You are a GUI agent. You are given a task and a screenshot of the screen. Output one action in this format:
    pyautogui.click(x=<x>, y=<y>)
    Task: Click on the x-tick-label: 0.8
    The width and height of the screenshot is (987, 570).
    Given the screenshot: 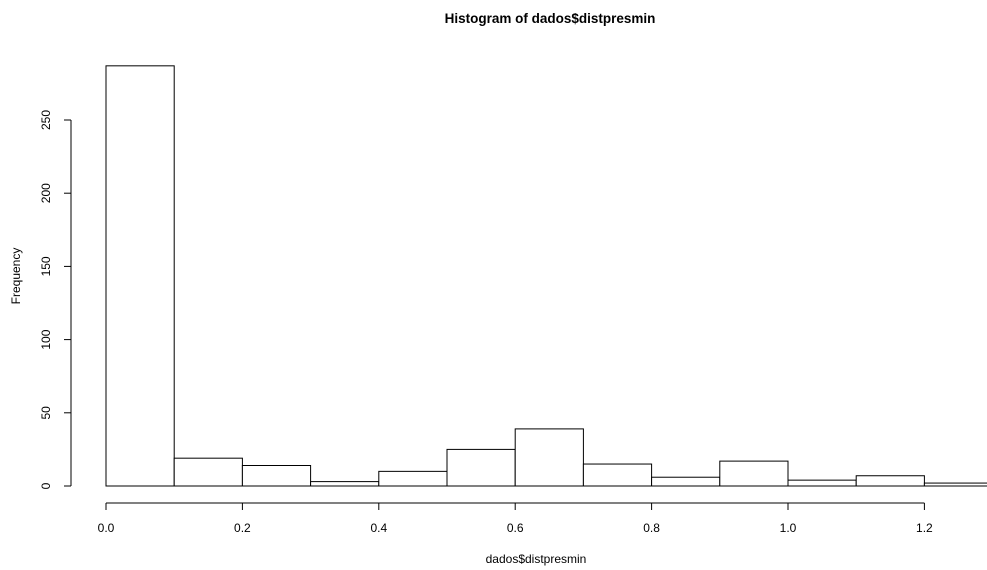 What is the action you would take?
    pyautogui.click(x=651, y=528)
    